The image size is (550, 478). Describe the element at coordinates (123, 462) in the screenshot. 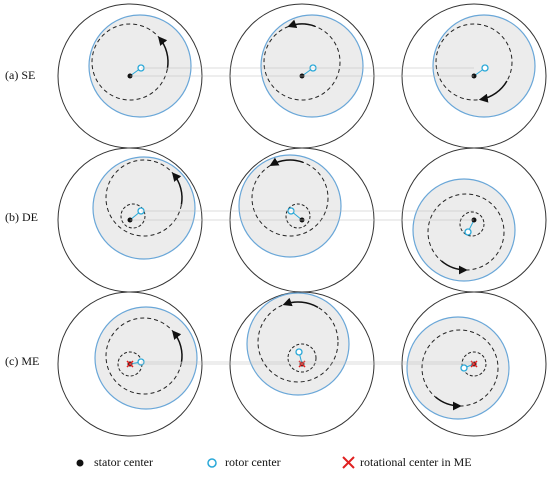

I see `legend-text: stator center` at that location.